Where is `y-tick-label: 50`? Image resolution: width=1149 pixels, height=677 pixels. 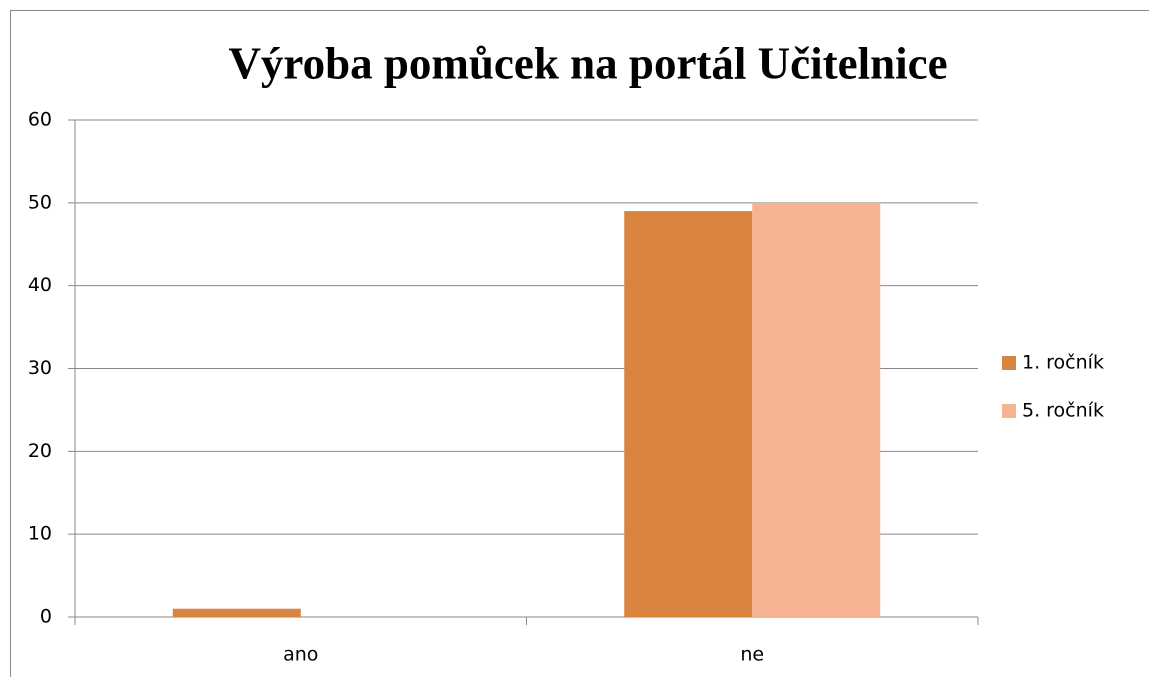
y-tick-label: 50 is located at coordinates (40, 202).